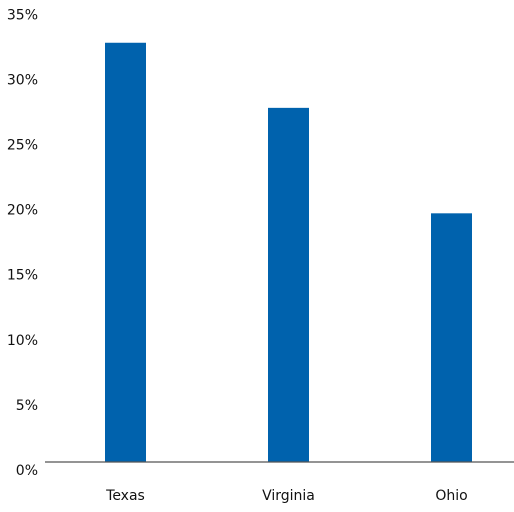  What do you see at coordinates (22, 276) in the screenshot?
I see `y-tick-label: 15%` at bounding box center [22, 276].